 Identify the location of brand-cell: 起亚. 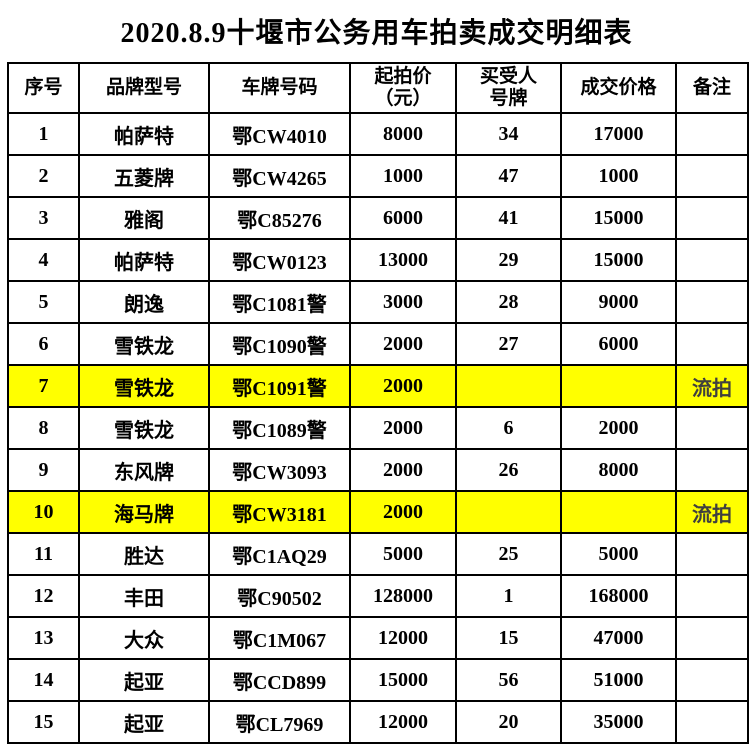
(144, 680).